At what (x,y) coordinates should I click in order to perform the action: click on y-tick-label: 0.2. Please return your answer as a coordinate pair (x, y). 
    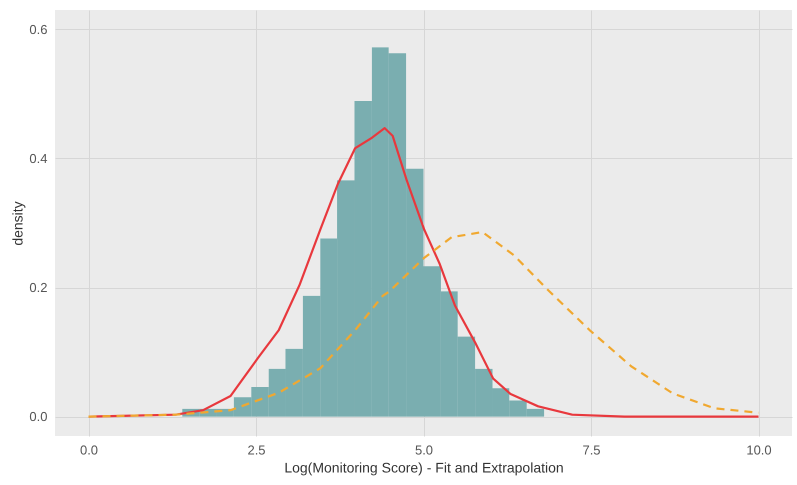
    Looking at the image, I should click on (38, 288).